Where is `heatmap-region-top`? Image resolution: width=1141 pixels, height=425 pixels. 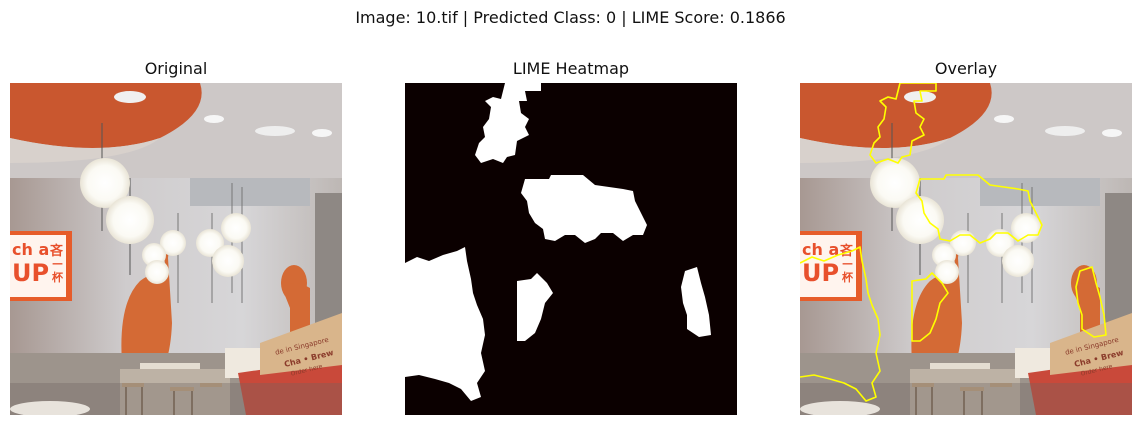
heatmap-region-top is located at coordinates (508, 123).